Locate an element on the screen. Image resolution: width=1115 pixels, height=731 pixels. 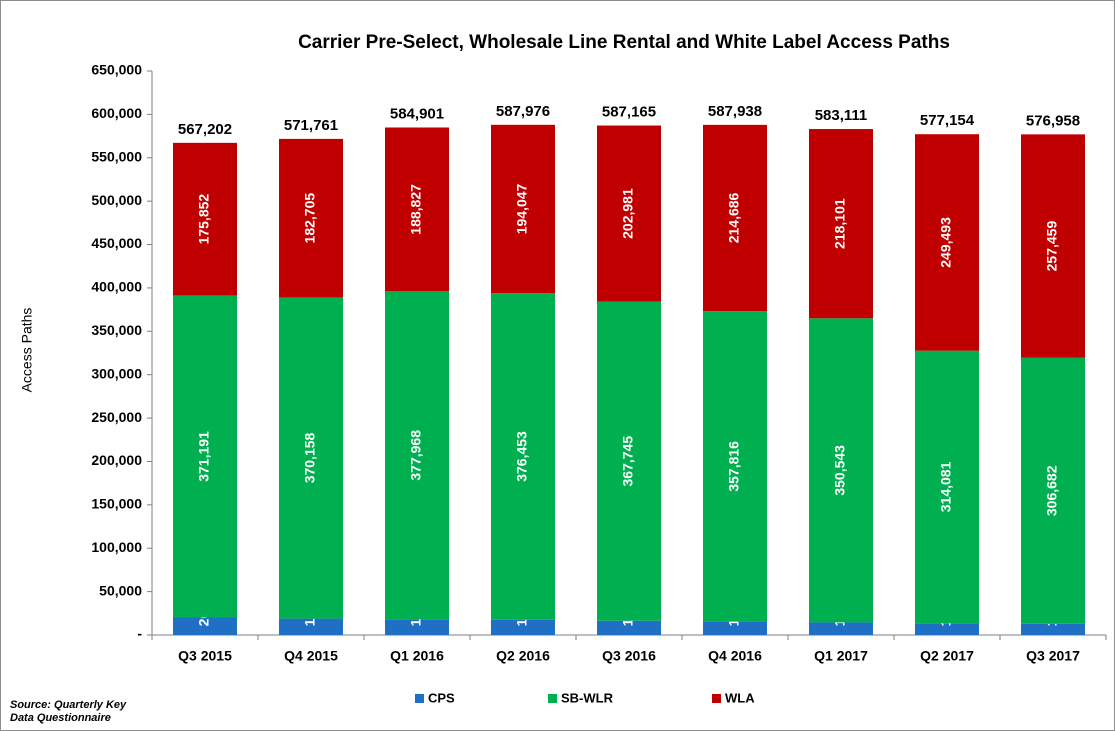
source-note: Source: Quarterly Key is located at coordinates (68, 705).